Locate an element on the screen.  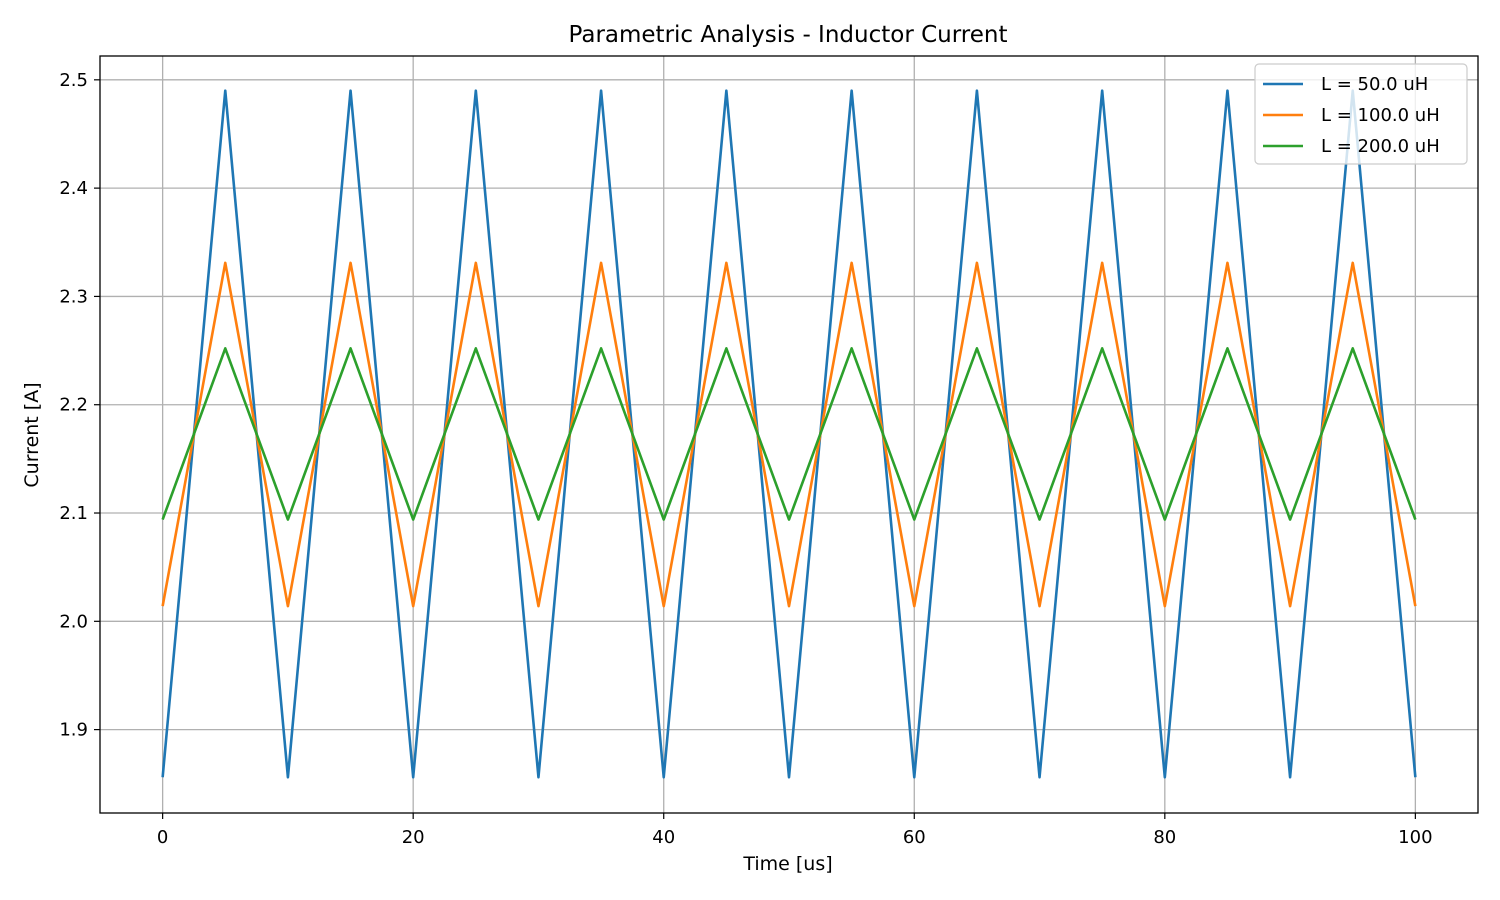
legend-label: L = 200.0 uH is located at coordinates (1380, 146).